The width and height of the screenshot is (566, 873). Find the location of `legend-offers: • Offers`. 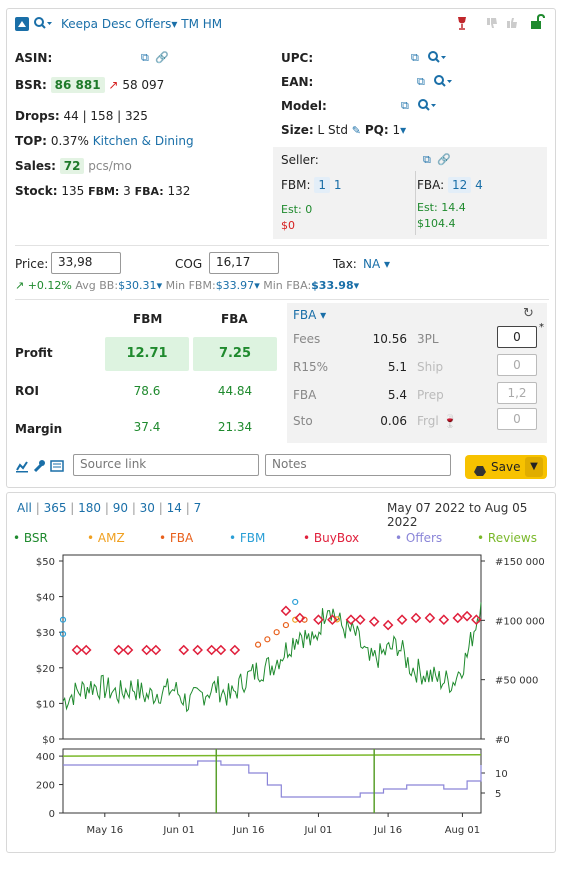

legend-offers: • Offers is located at coordinates (419, 538).